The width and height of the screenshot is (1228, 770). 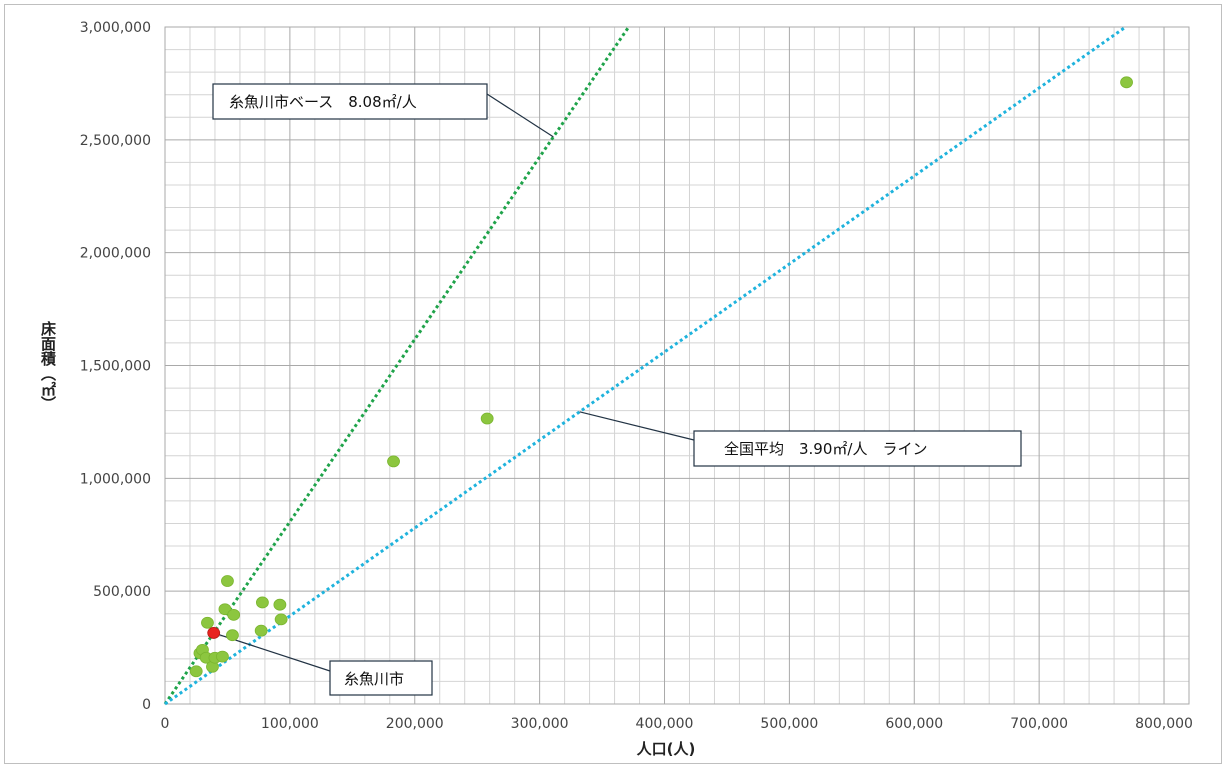 What do you see at coordinates (374, 679) in the screenshot?
I see `callout-highlight-label: 糸魚川市` at bounding box center [374, 679].